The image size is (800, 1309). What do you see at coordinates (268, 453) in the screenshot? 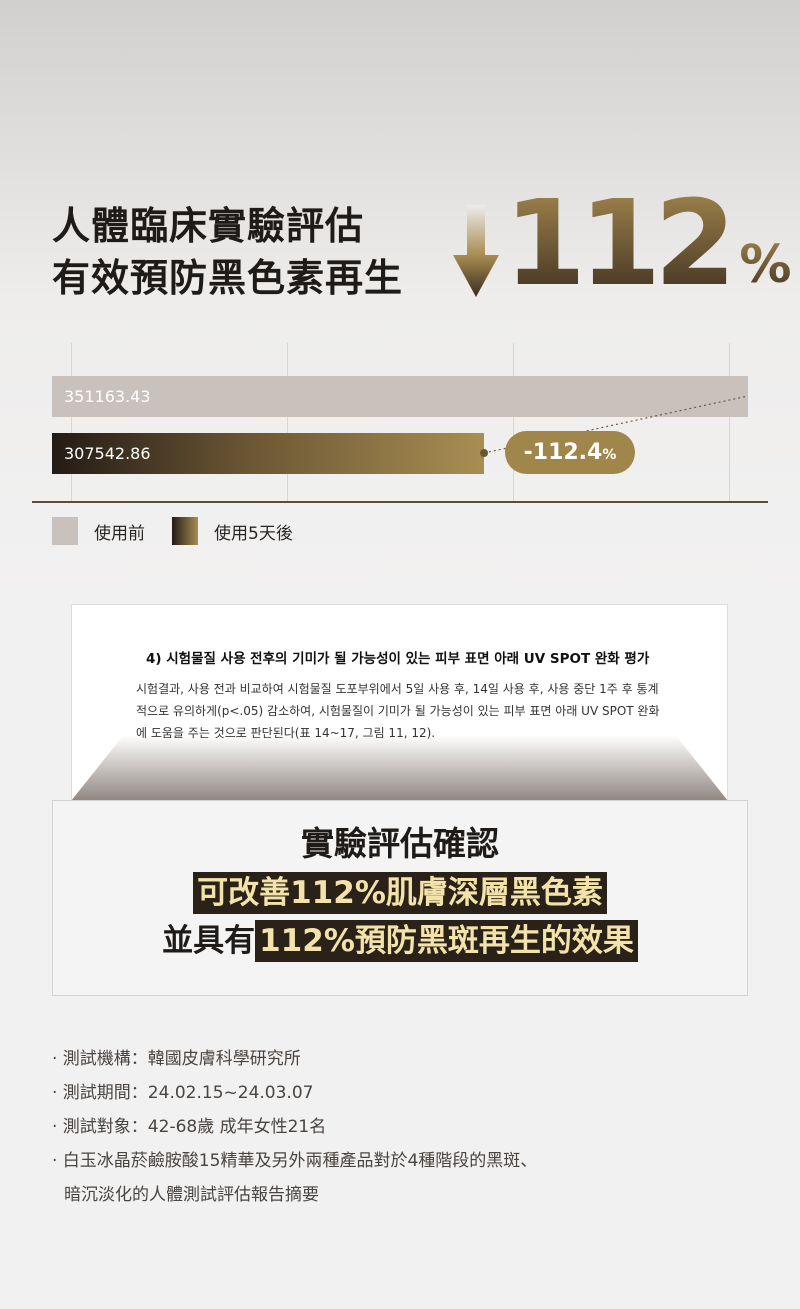
I see `bar-after: 307542.86` at bounding box center [268, 453].